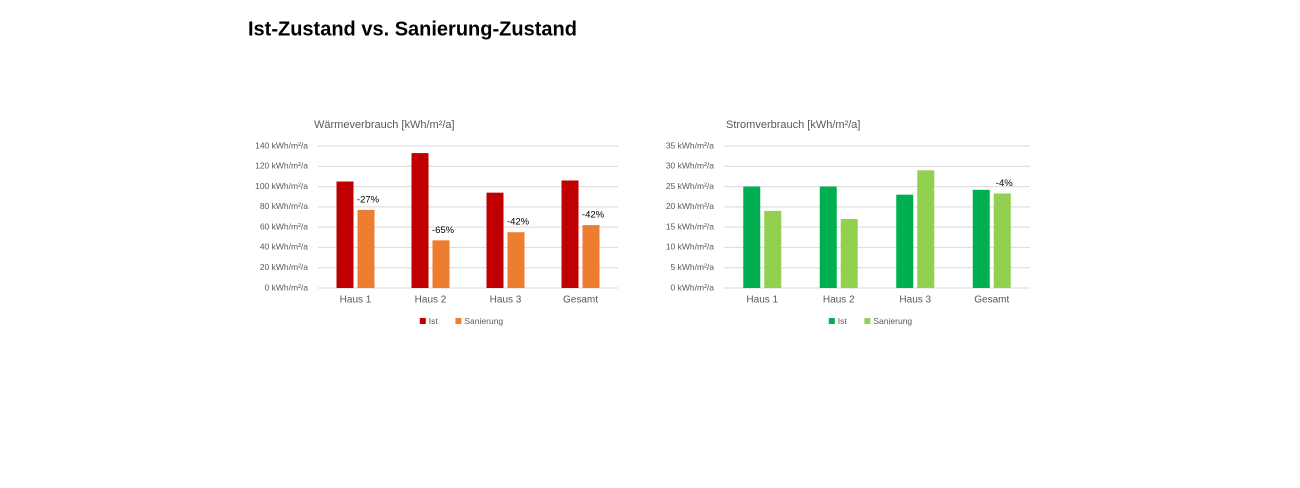 The height and width of the screenshot is (488, 1300). Describe the element at coordinates (793, 125) in the screenshot. I see `chart-title: Stromverbrauch [kWh/m²/a]` at that location.